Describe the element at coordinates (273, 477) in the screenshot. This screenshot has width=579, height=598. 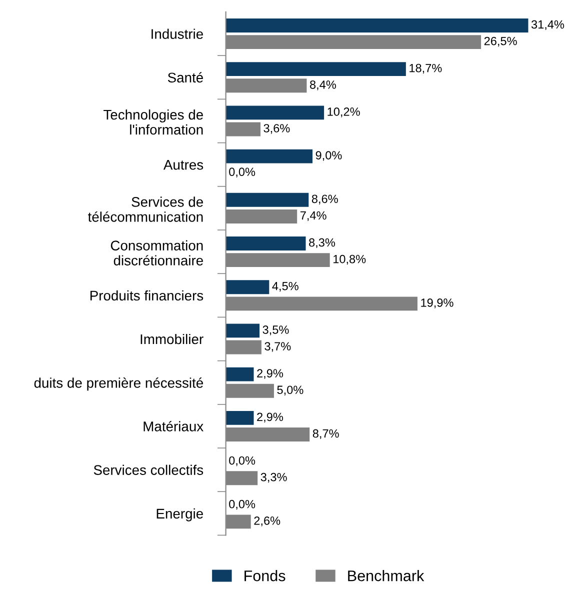
I see `data-label: 3,3%` at that location.